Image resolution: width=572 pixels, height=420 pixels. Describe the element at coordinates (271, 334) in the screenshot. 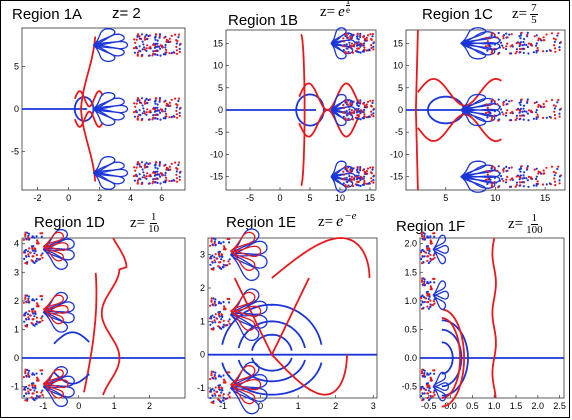

I see `blue-lobe` at that location.